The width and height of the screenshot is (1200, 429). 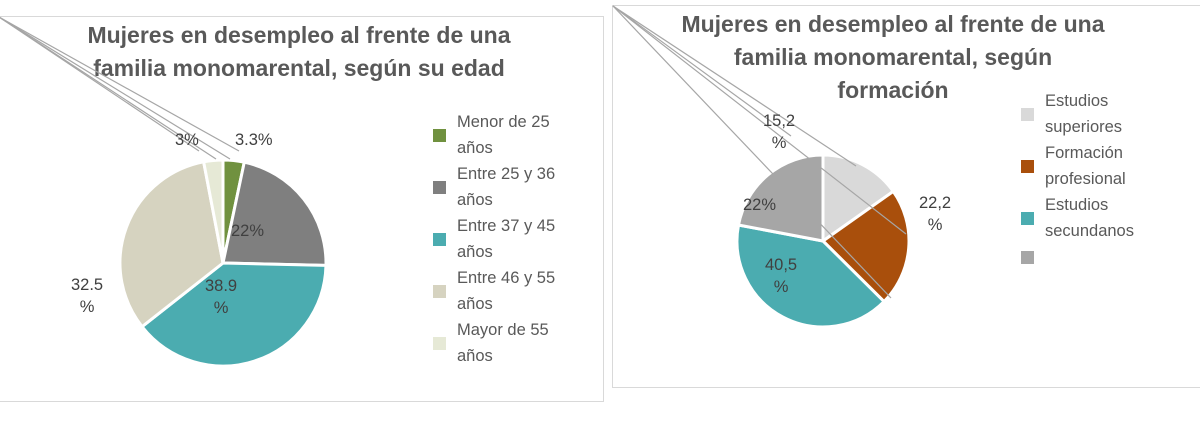 I want to click on legend-item: Entre 46 y 55 años, so click(x=508, y=291).